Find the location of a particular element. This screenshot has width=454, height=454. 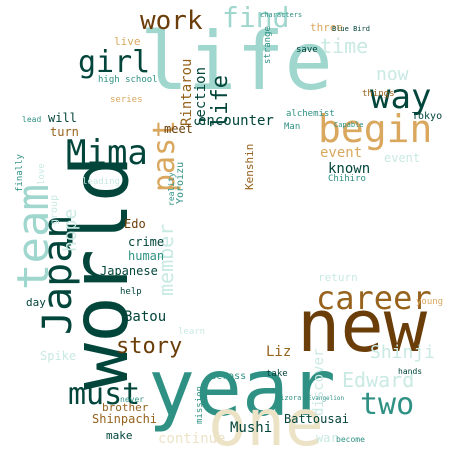

word: Man is located at coordinates (292, 127).